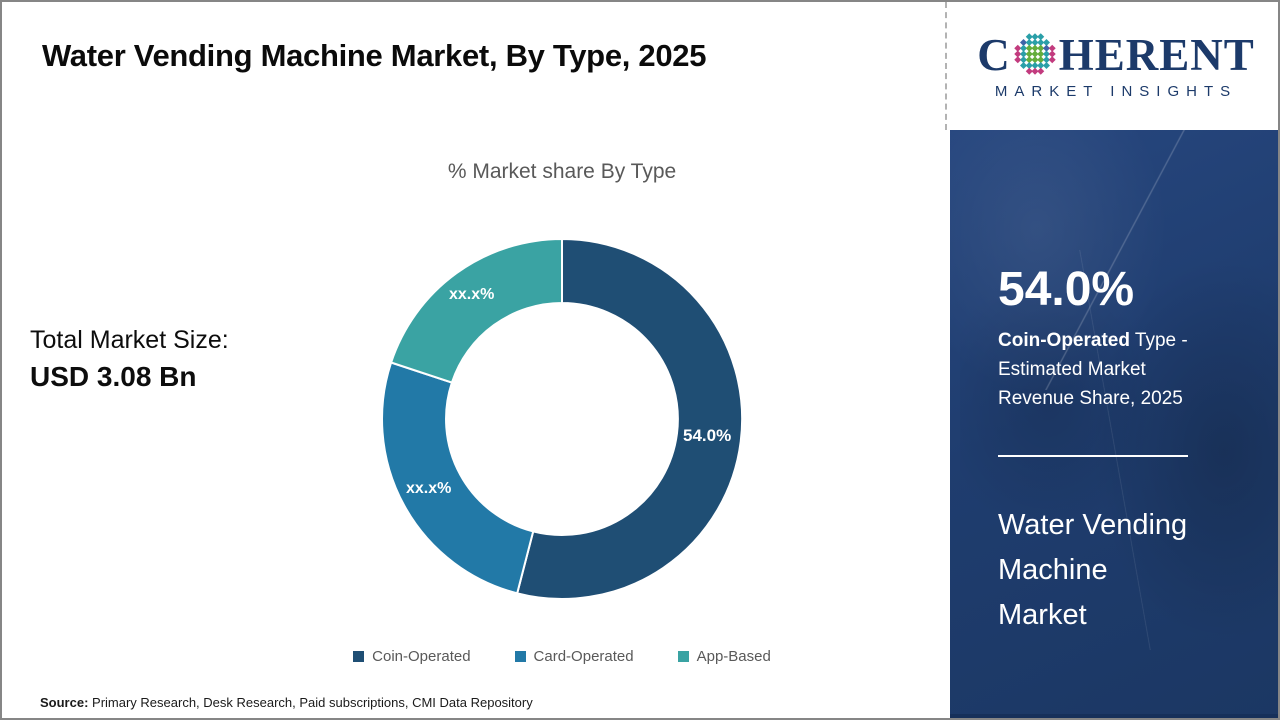 The height and width of the screenshot is (720, 1280). Describe the element at coordinates (1158, 340) in the screenshot. I see `sidebar-stat-line1-rest: Type -` at that location.